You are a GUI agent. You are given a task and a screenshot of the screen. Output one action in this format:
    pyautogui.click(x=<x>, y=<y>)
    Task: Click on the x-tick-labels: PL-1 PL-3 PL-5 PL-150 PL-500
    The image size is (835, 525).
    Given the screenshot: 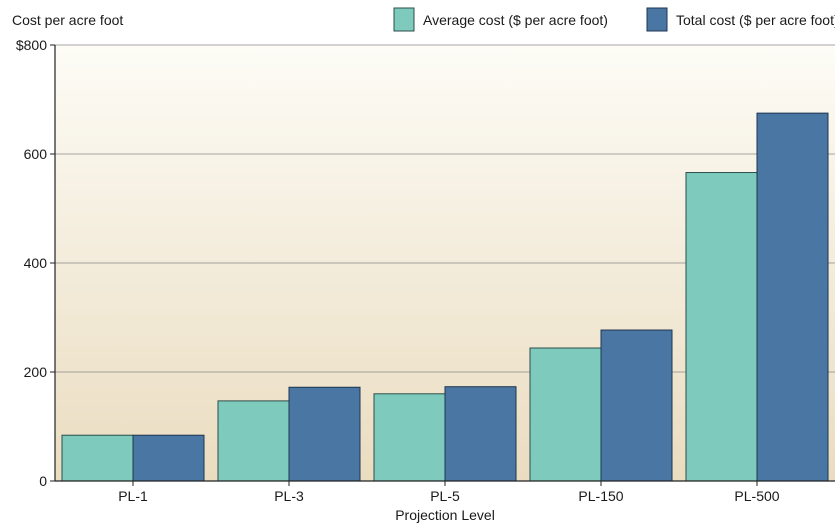 What is the action you would take?
    pyautogui.click(x=449, y=492)
    